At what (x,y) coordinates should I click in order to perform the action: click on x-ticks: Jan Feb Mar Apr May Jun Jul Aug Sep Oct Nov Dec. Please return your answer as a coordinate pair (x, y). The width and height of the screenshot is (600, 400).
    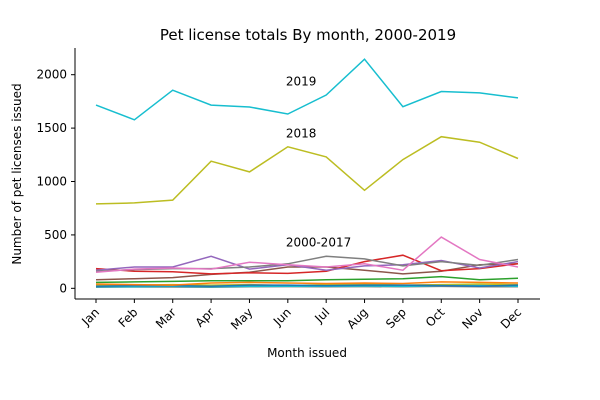
    Looking at the image, I should click on (301, 316).